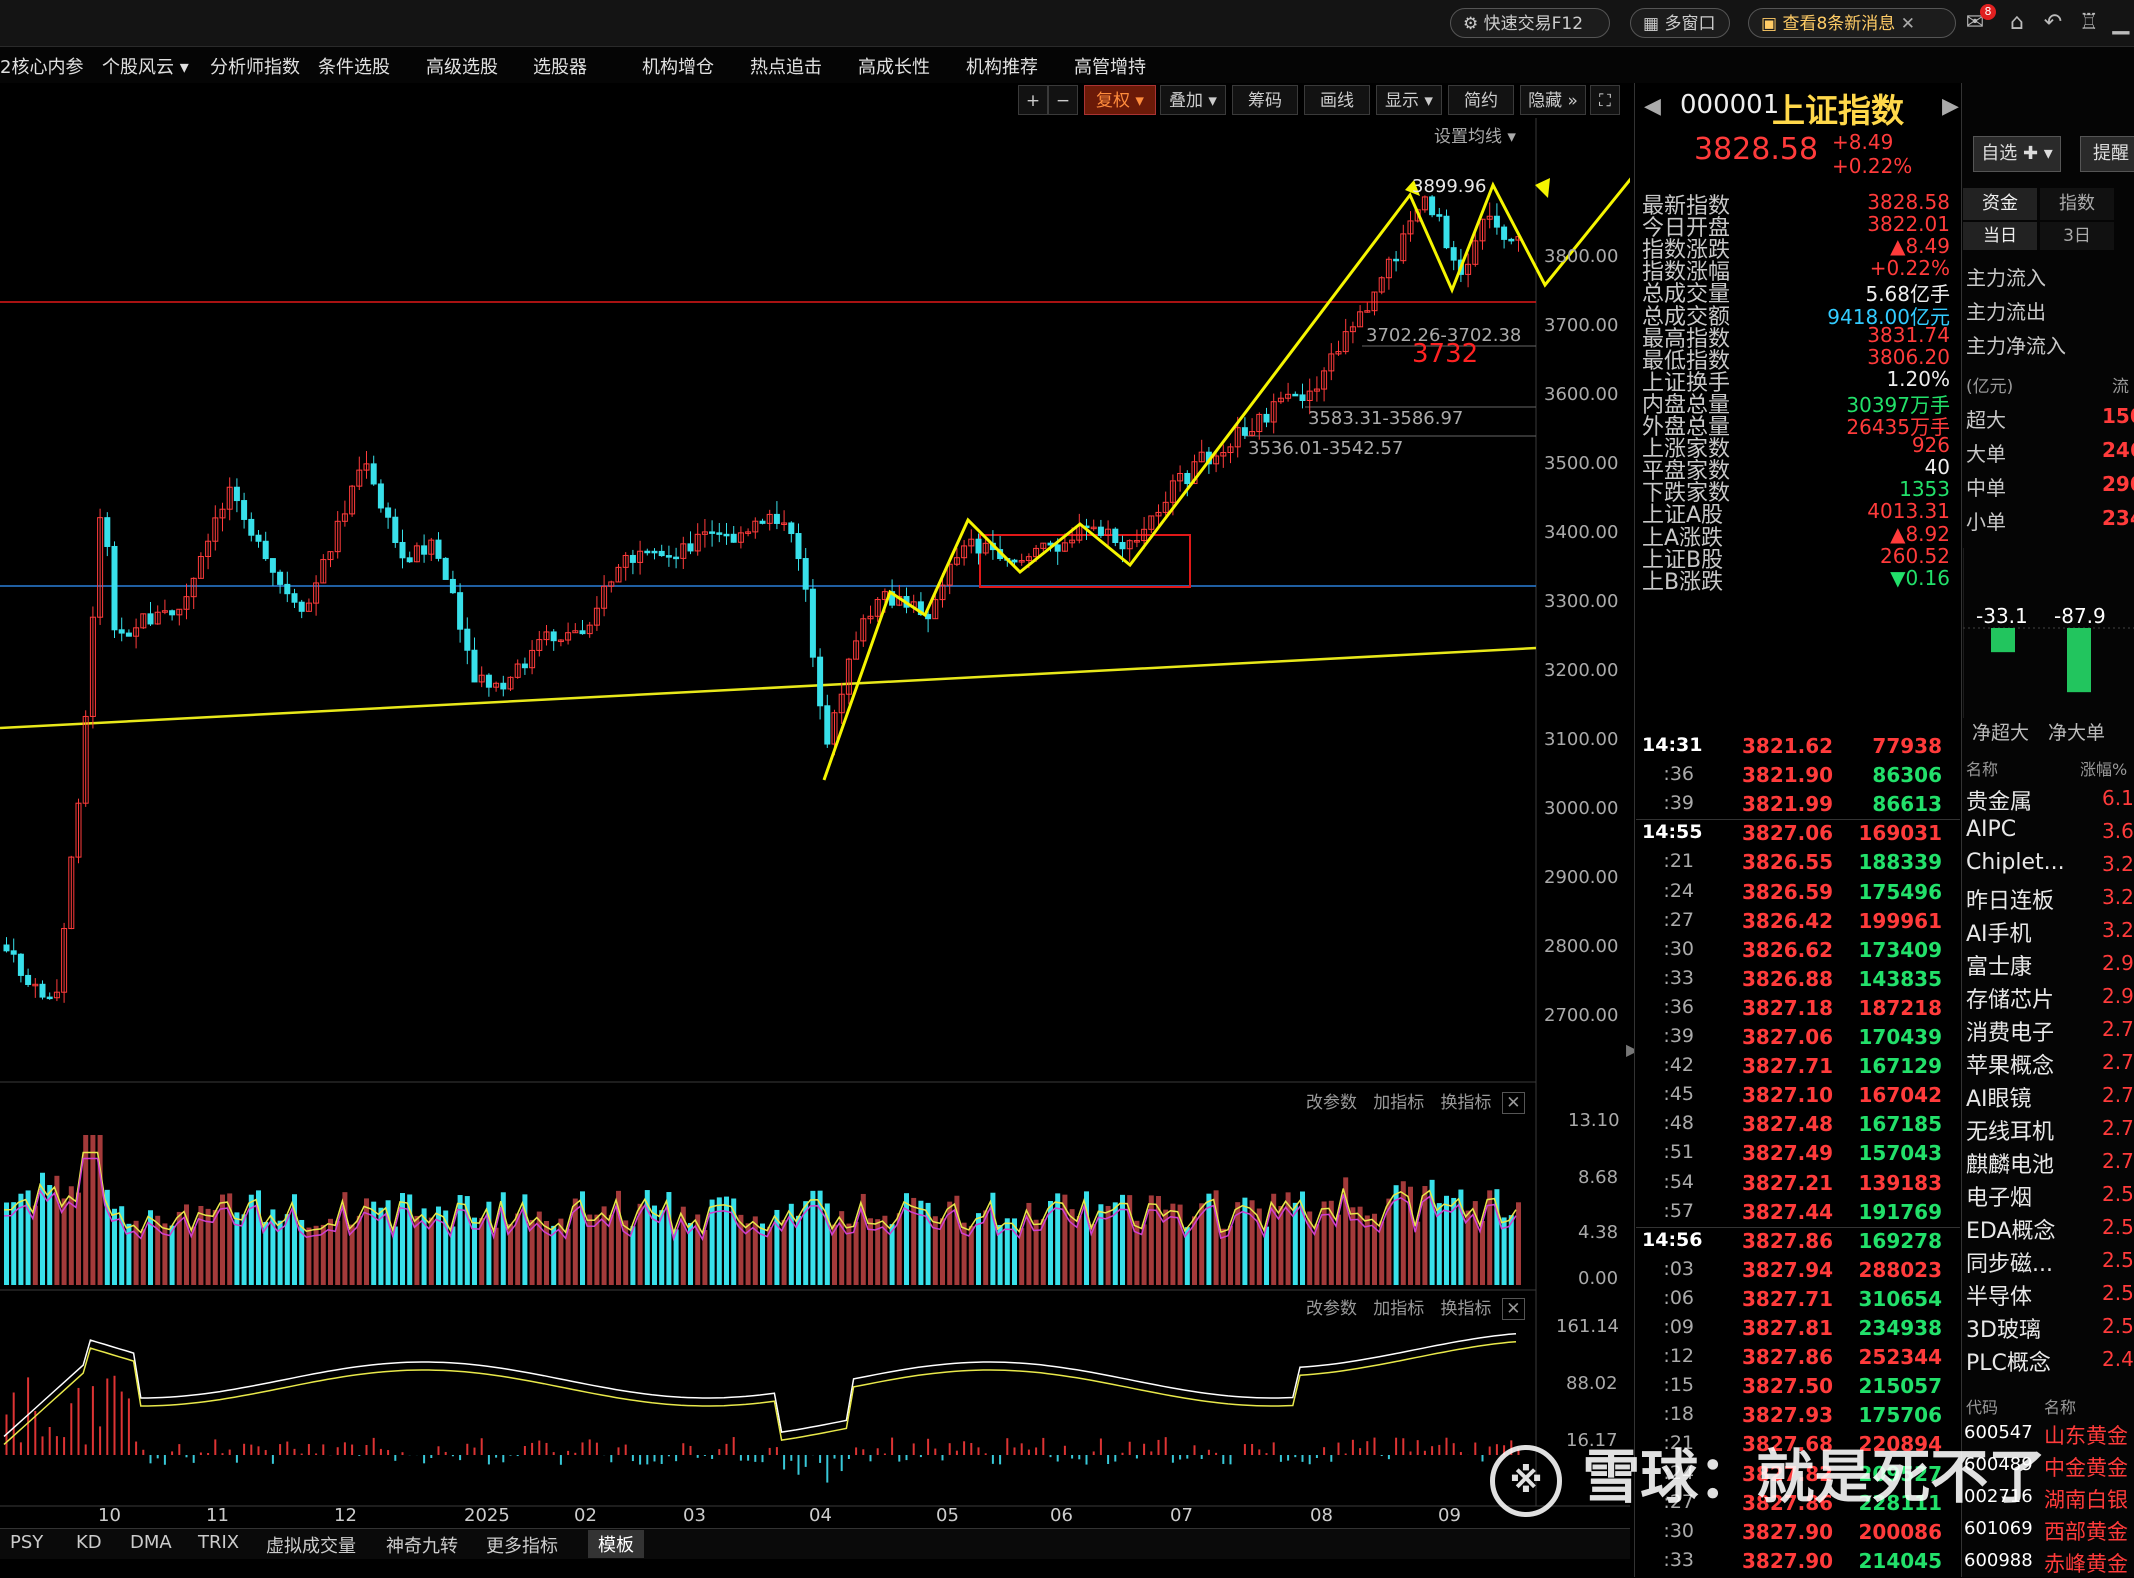 The image size is (2134, 1578). What do you see at coordinates (2000, 236) in the screenshot?
I see `tab-today: 当日` at bounding box center [2000, 236].